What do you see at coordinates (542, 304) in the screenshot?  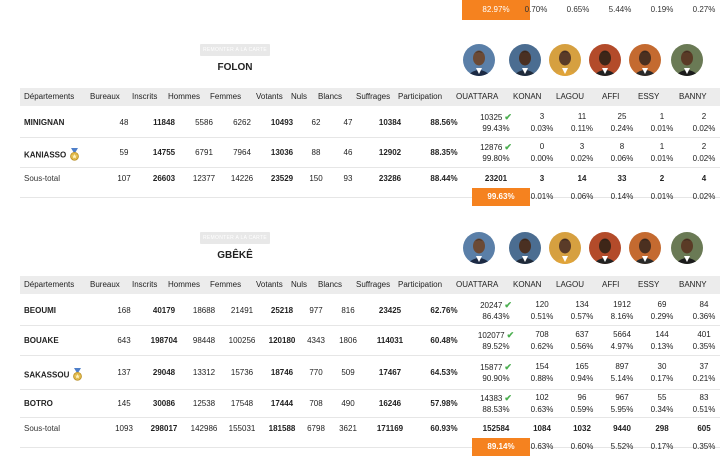 I see `candidate-votes: 120` at bounding box center [542, 304].